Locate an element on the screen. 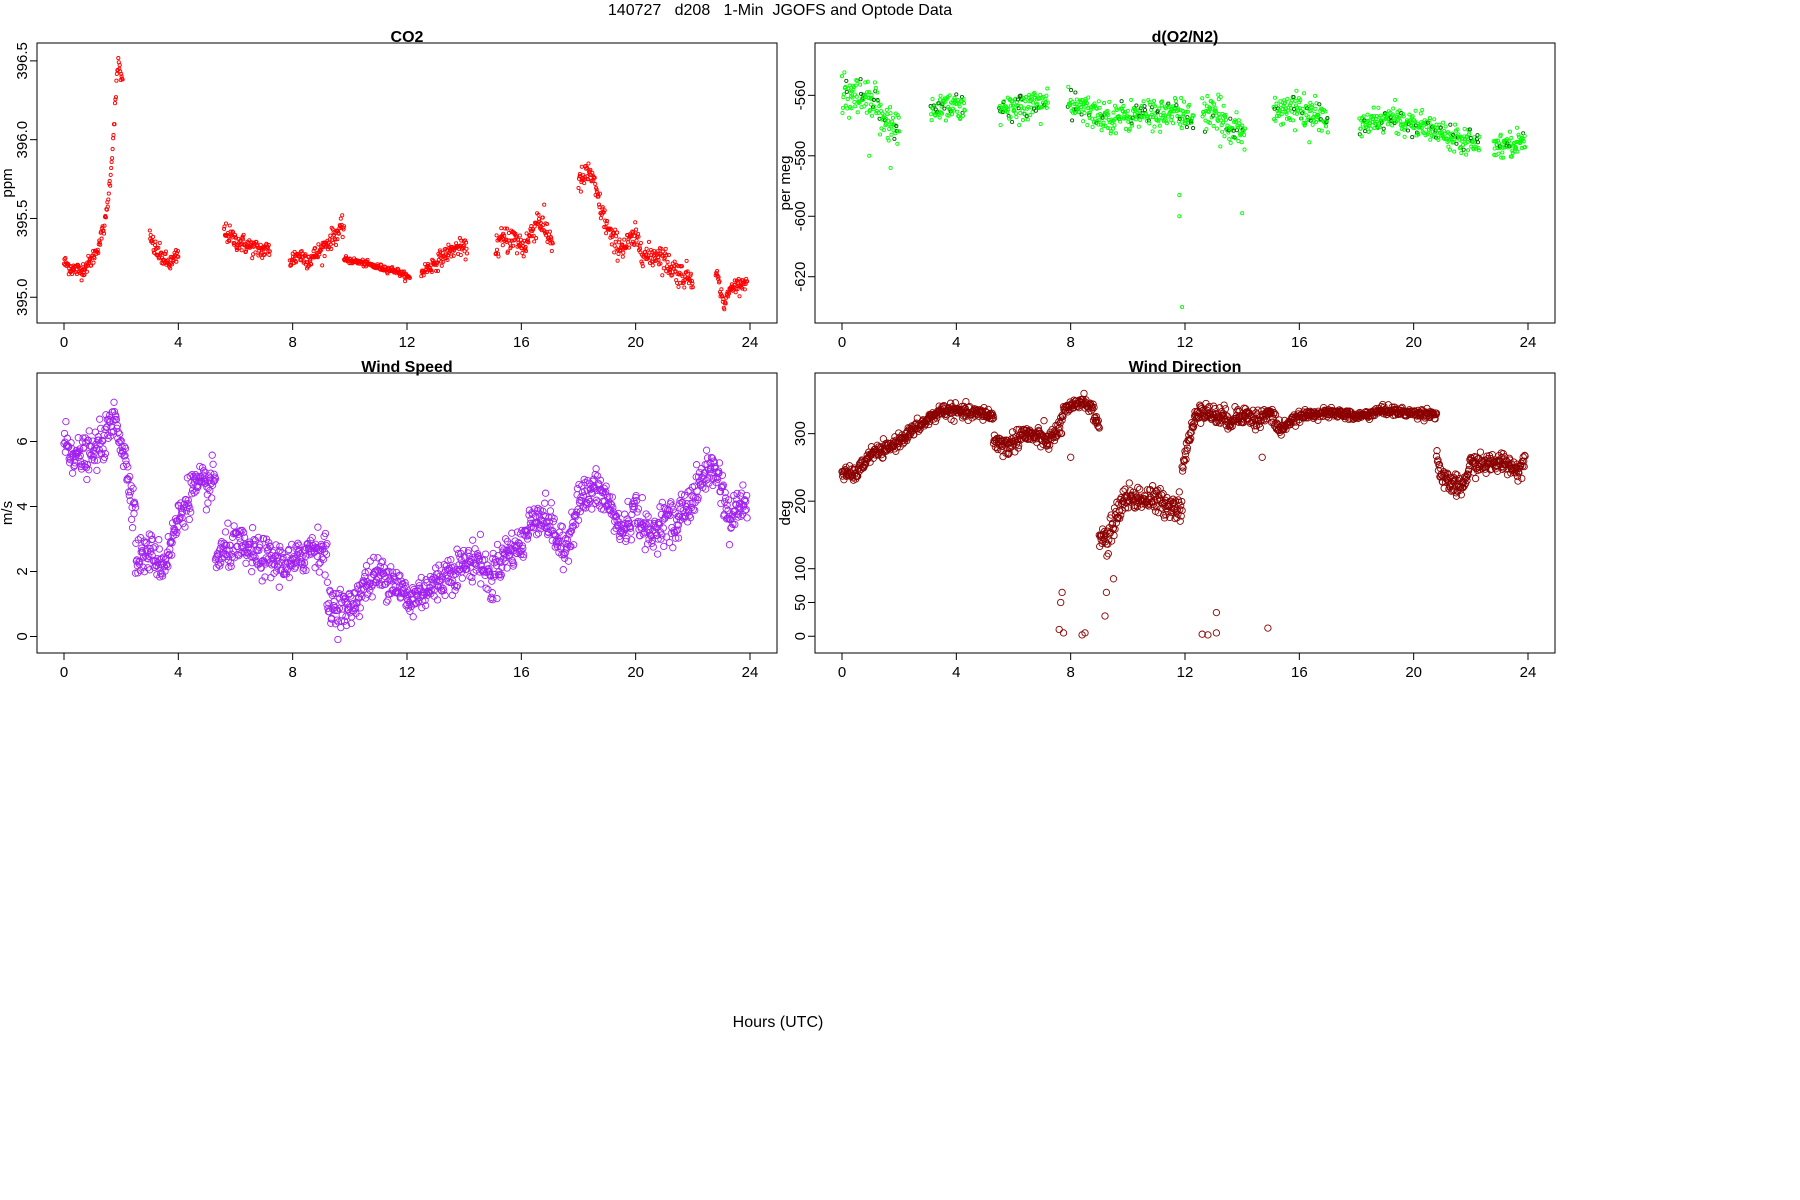  y-tick-label: -600 is located at coordinates (800, 216).